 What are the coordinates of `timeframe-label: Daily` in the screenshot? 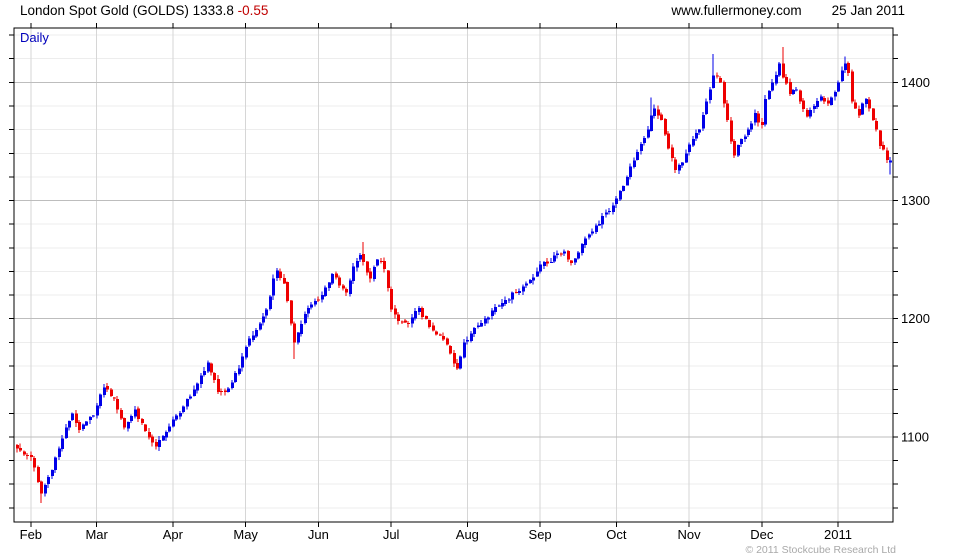 It's located at (34, 37).